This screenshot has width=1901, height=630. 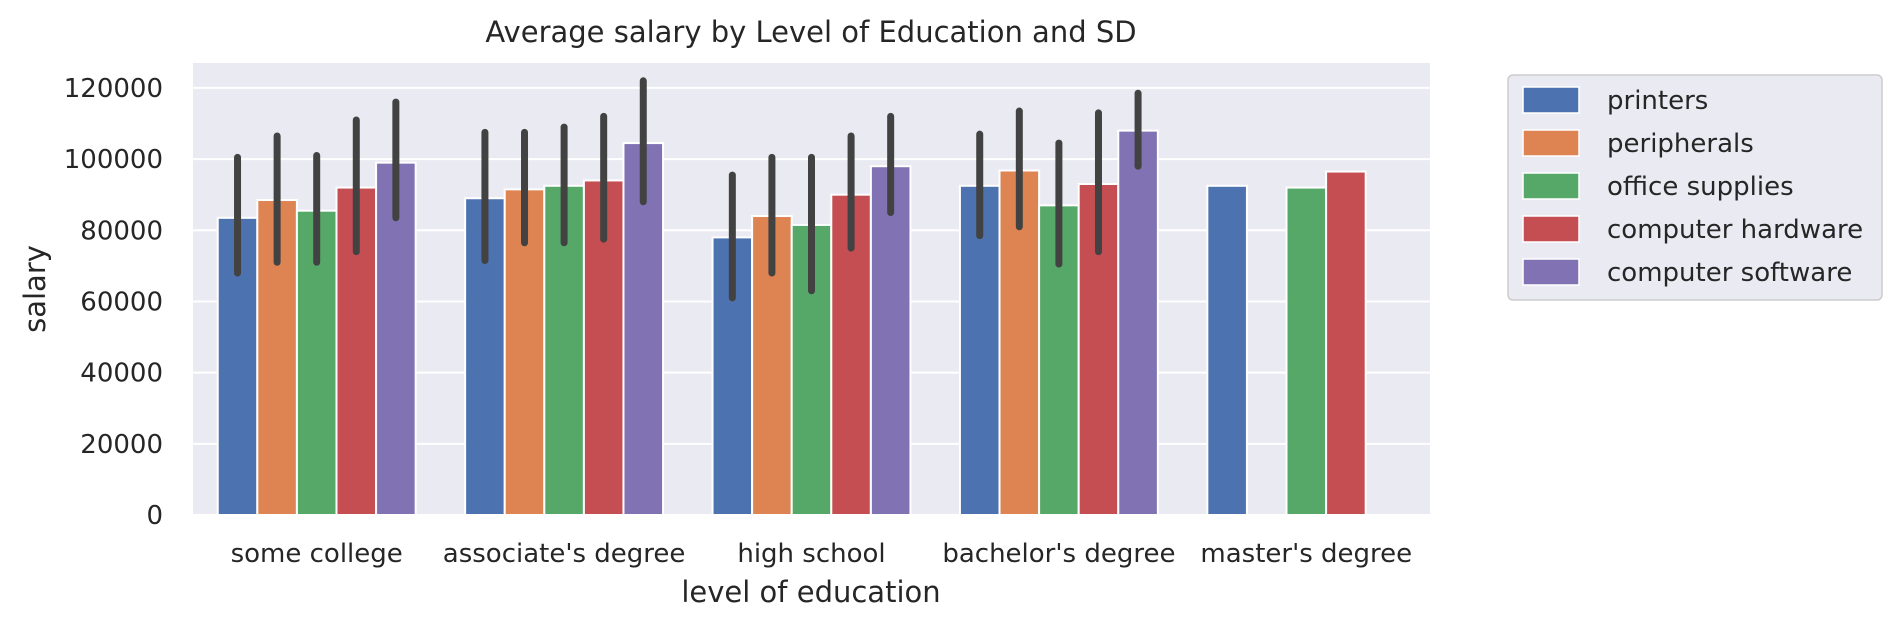 What do you see at coordinates (121, 231) in the screenshot?
I see `y-tick-label: 80000` at bounding box center [121, 231].